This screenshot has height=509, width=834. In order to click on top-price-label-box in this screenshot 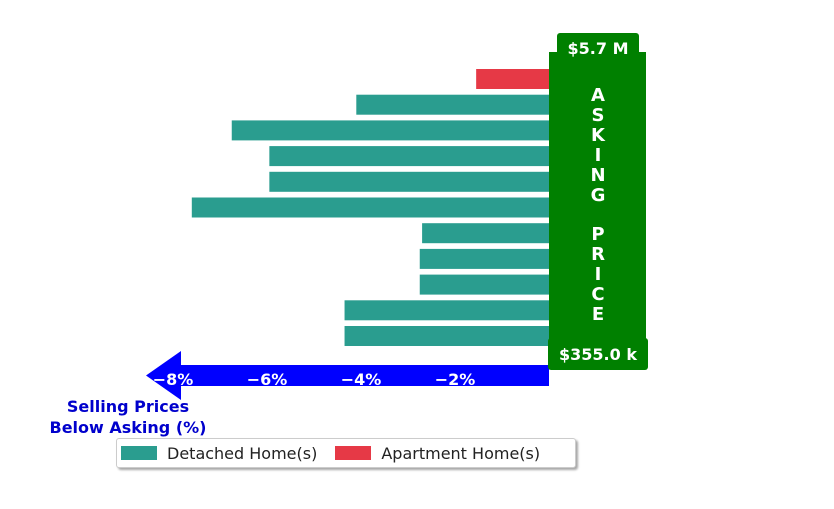, I will do `click(598, 48)`.